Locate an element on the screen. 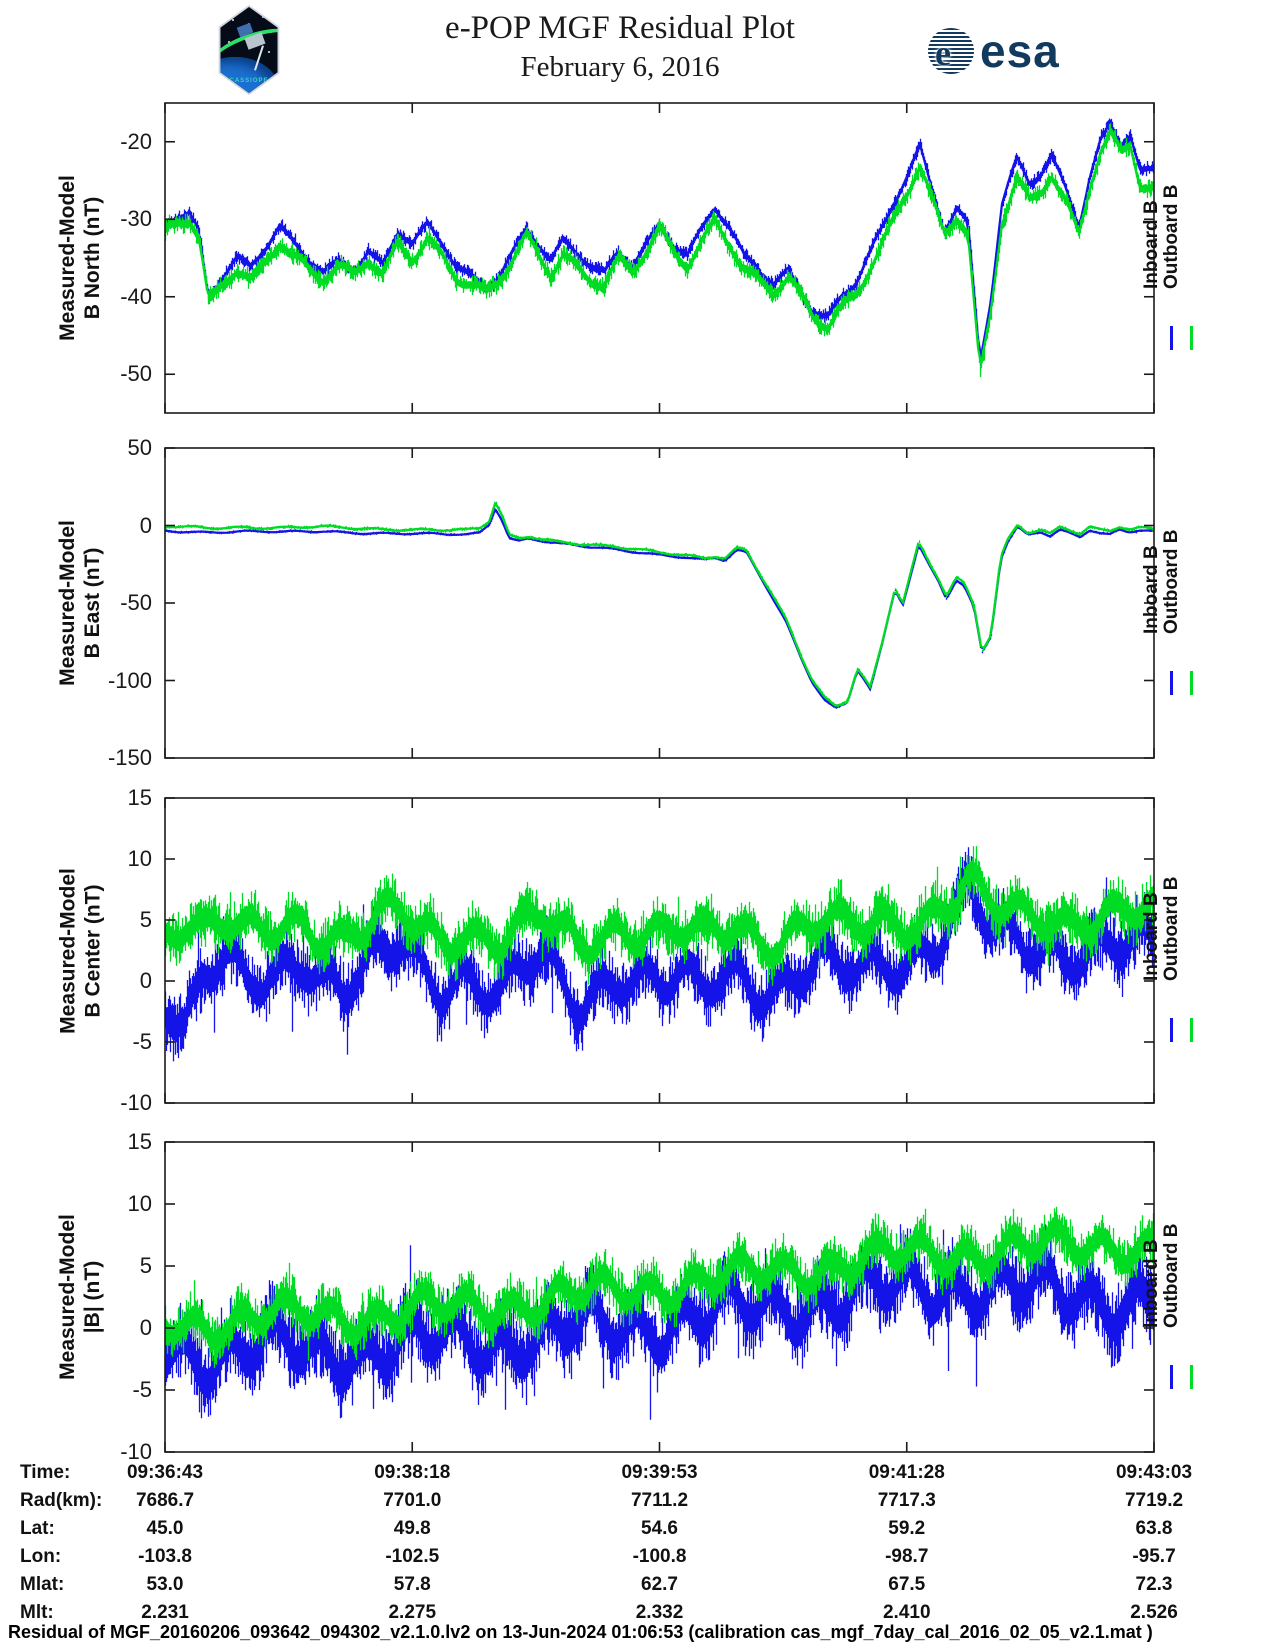 This screenshot has width=1275, height=1650. y-tick-label: -100 is located at coordinates (129, 680).